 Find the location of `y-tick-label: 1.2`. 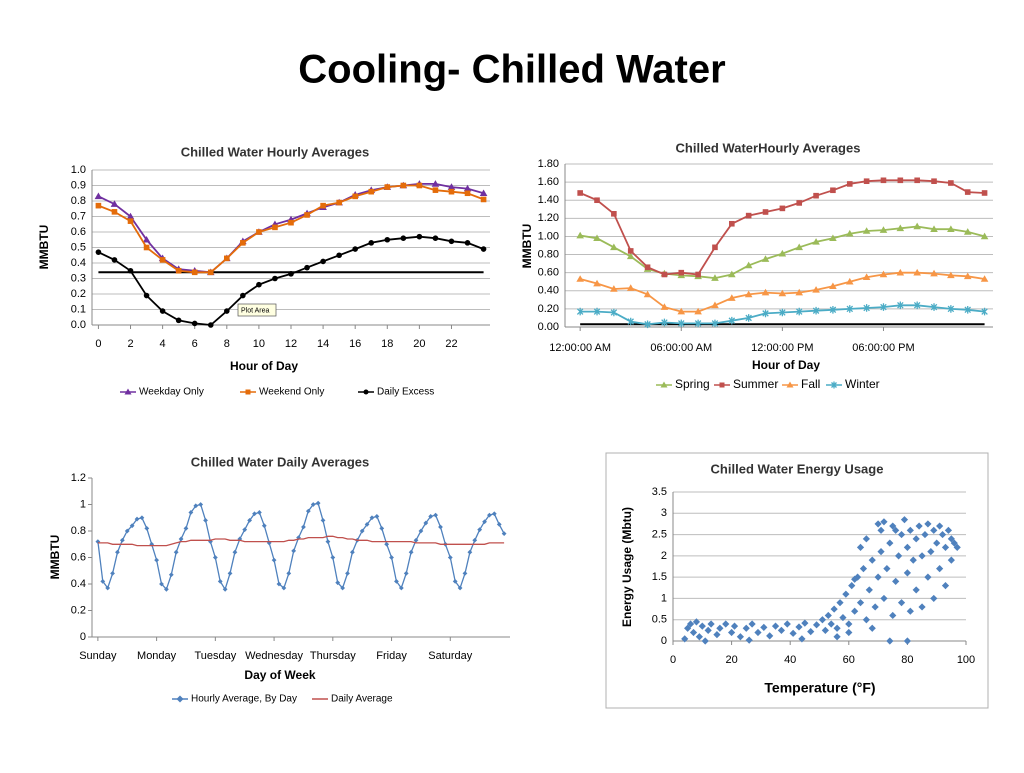

y-tick-label: 1.2 is located at coordinates (78, 478).